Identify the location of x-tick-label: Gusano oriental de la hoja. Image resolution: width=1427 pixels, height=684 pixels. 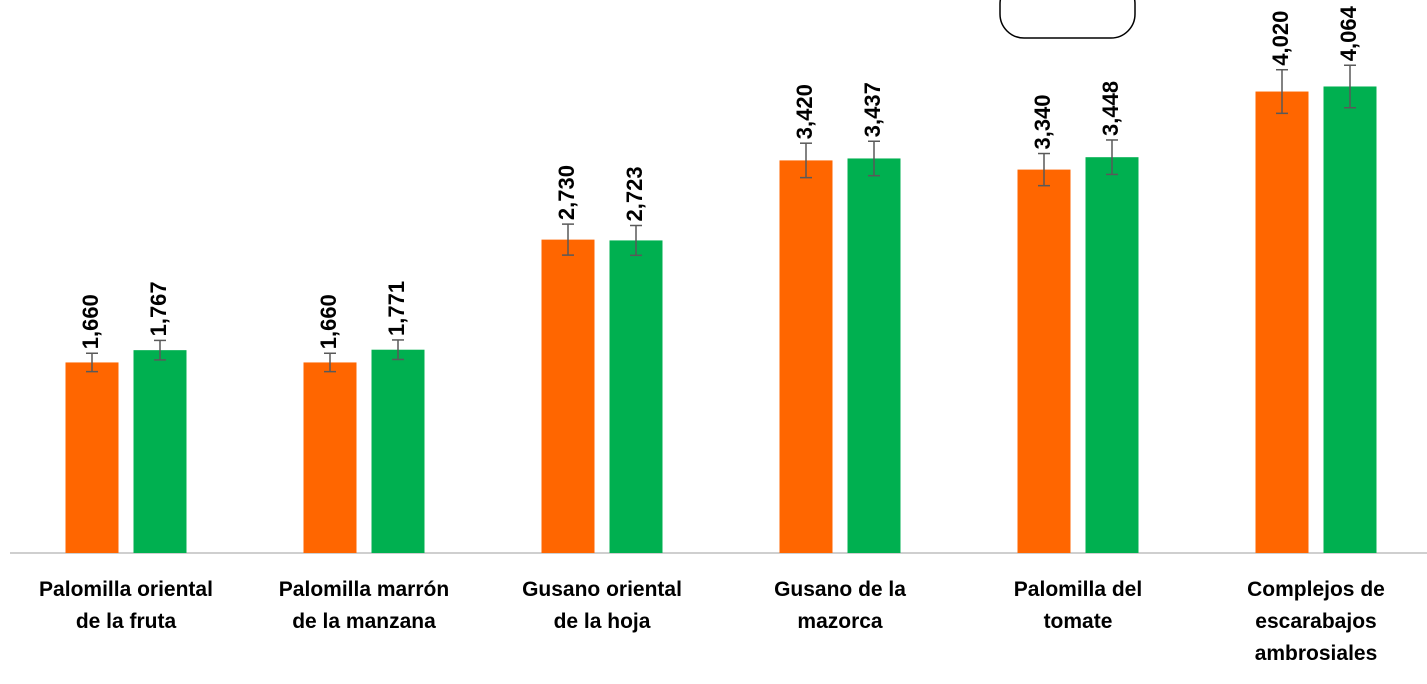
(602, 605).